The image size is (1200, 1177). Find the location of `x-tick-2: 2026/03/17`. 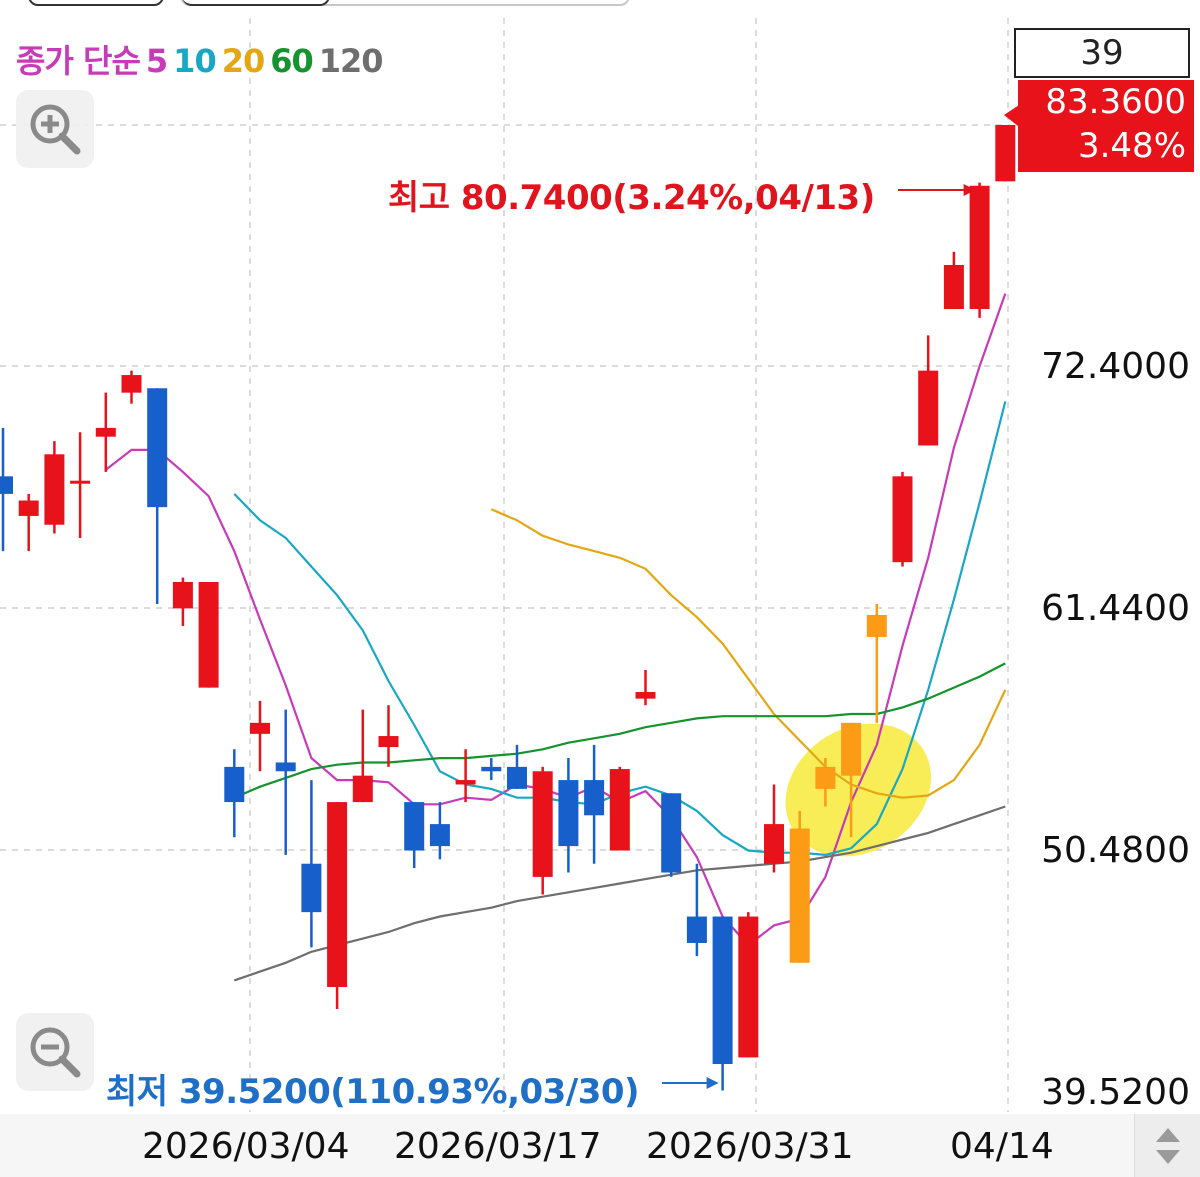

x-tick-2: 2026/03/17 is located at coordinates (498, 1146).